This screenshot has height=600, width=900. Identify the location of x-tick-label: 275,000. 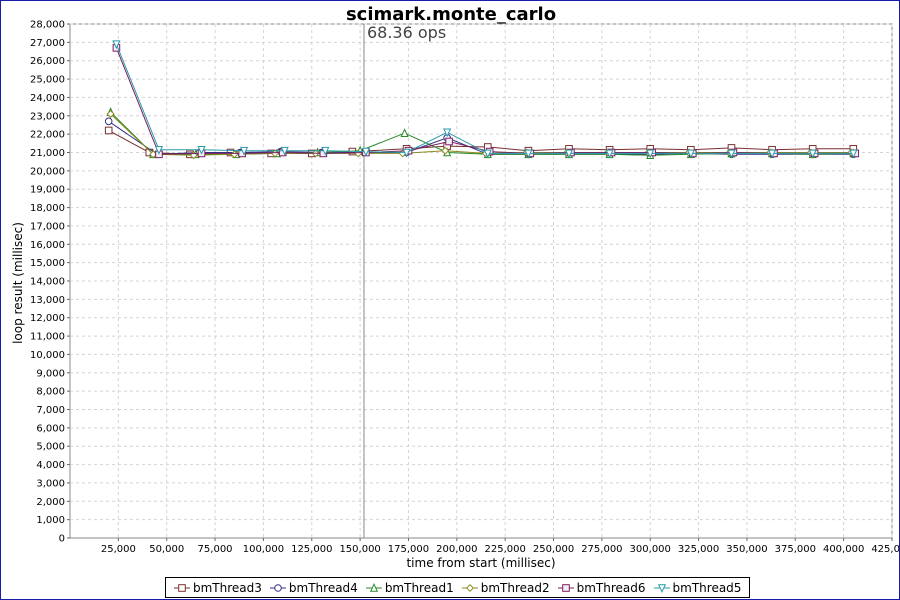
(601, 549).